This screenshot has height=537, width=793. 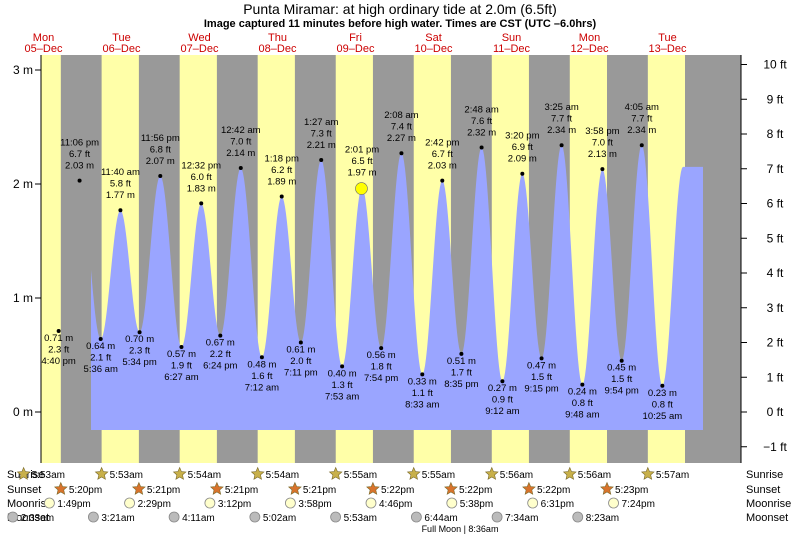 What do you see at coordinates (261, 364) in the screenshot?
I see `low-tide-label: 0.48 m` at bounding box center [261, 364].